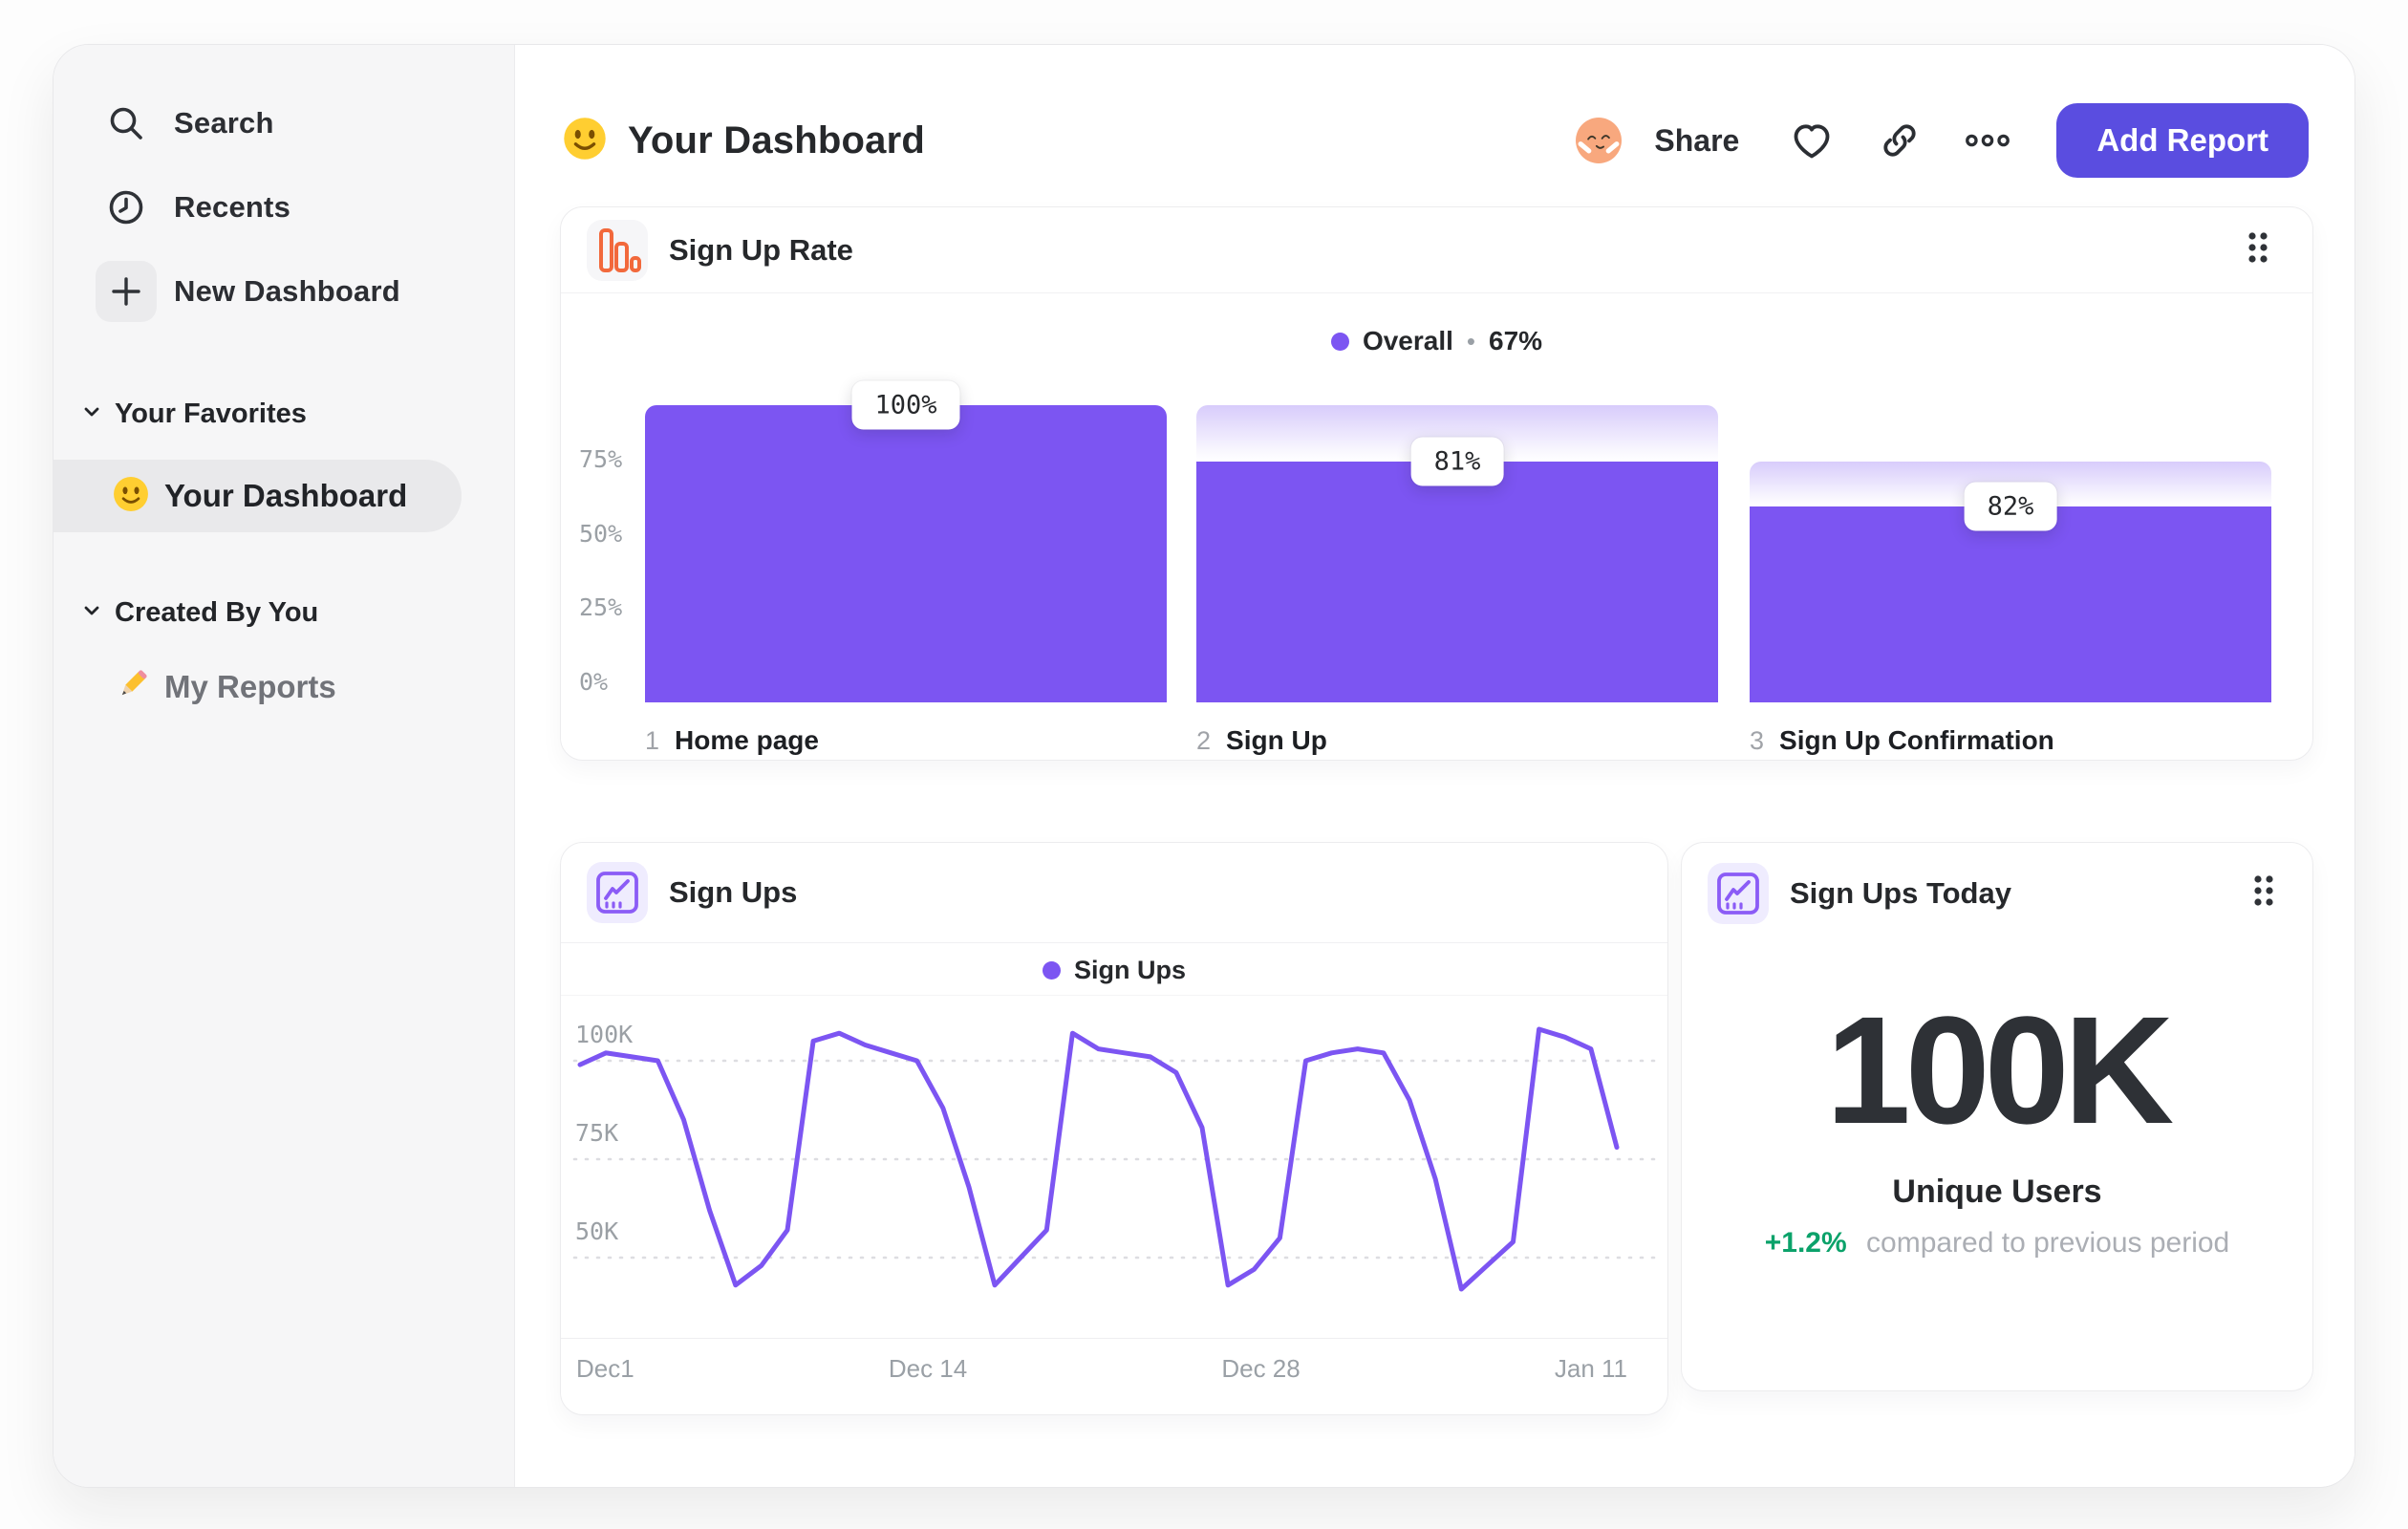 The width and height of the screenshot is (2408, 1529). Describe the element at coordinates (601, 607) in the screenshot. I see `funnel-y-tick: 25%` at that location.